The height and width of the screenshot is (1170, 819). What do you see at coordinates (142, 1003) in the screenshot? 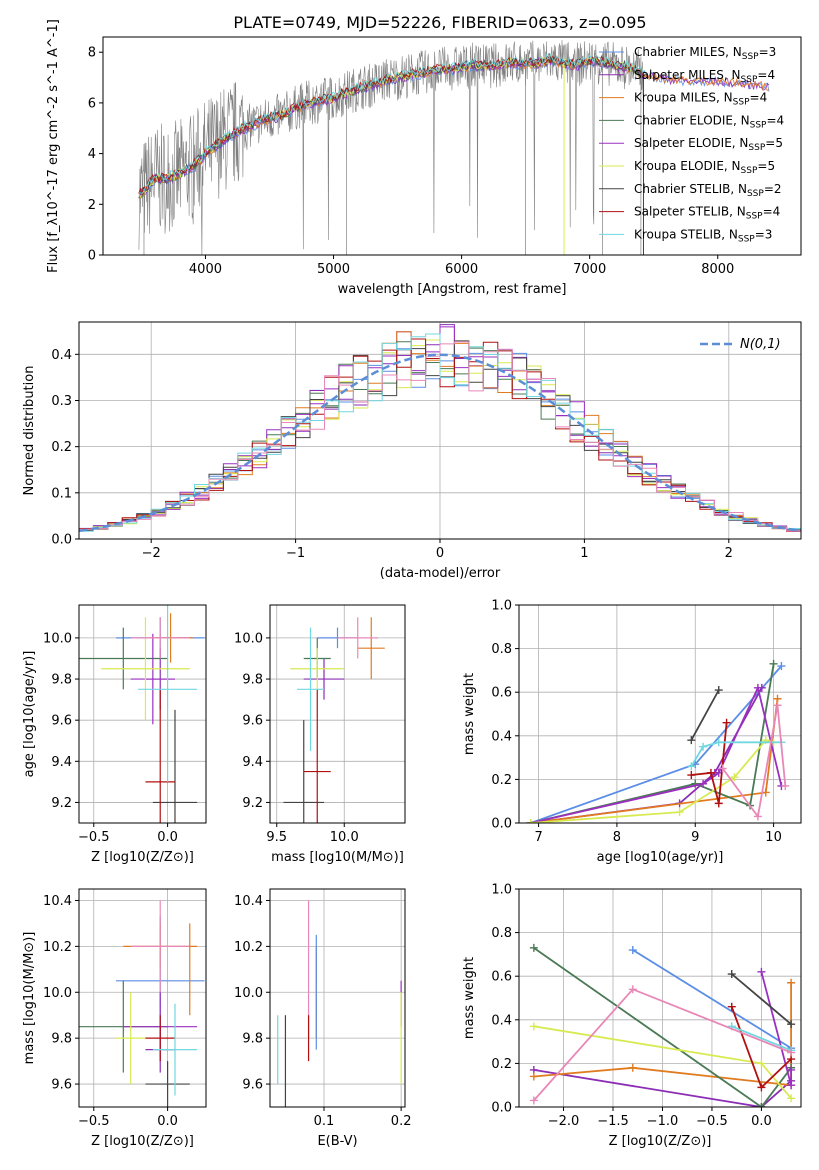
I see `plot-area-mass_vs_Z` at bounding box center [142, 1003].